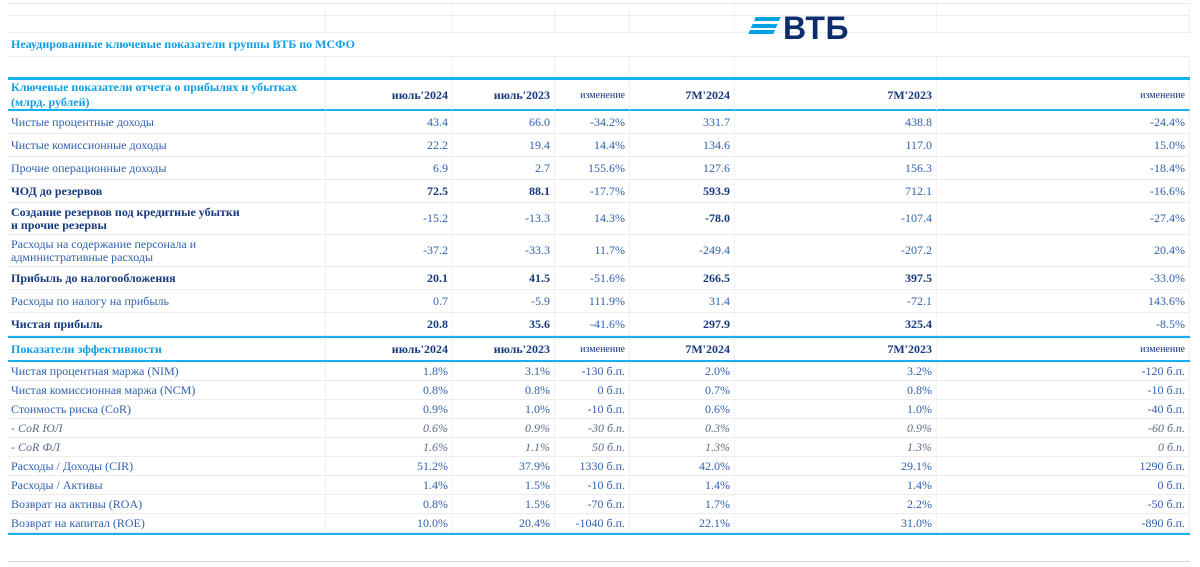 Image resolution: width=1200 pixels, height=567 pixels. What do you see at coordinates (167, 485) in the screenshot?
I see `row-label: Расходы / Активы` at bounding box center [167, 485].